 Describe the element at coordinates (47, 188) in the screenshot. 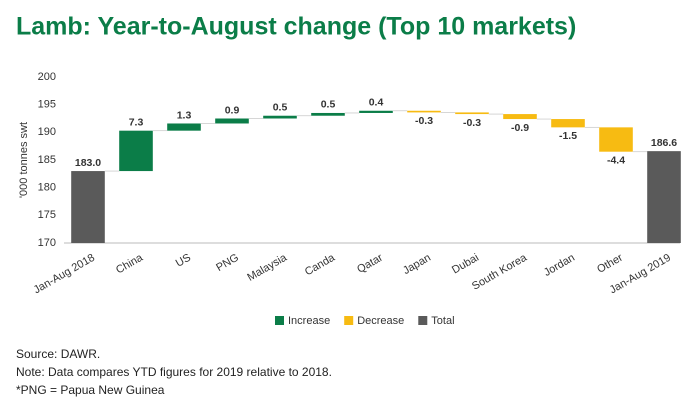

I see `y-tick-label: 180` at that location.